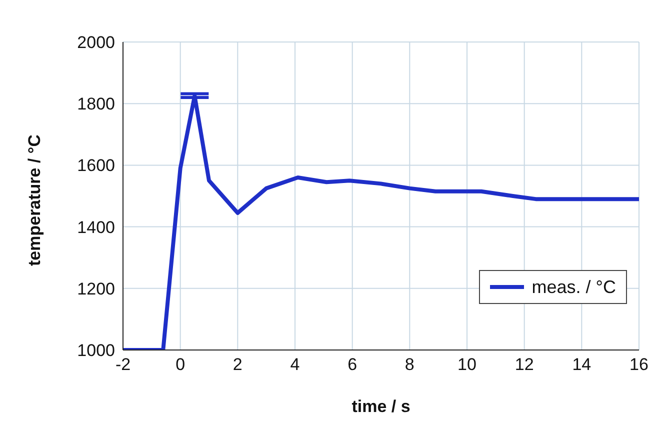  I want to click on y-tick-label: 1600, so click(96, 166).